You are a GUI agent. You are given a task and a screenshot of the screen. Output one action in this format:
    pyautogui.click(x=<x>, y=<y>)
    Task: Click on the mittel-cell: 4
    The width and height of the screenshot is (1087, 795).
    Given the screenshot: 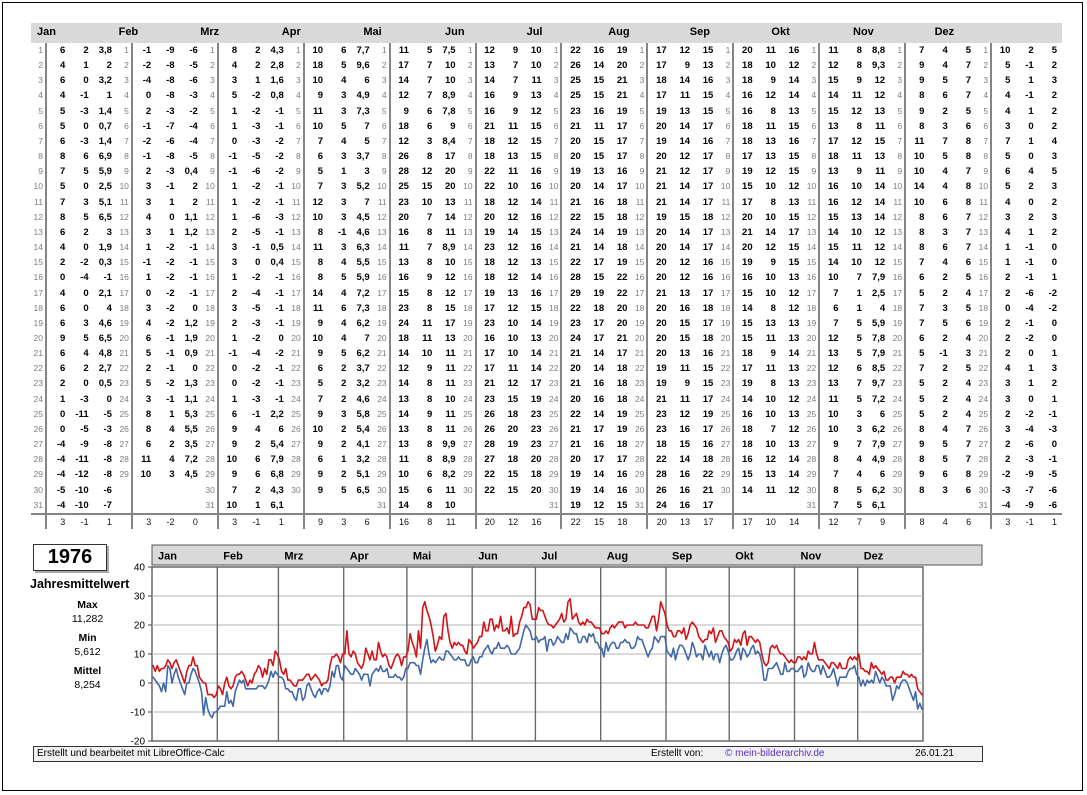 What is the action you would take?
    pyautogui.click(x=882, y=308)
    